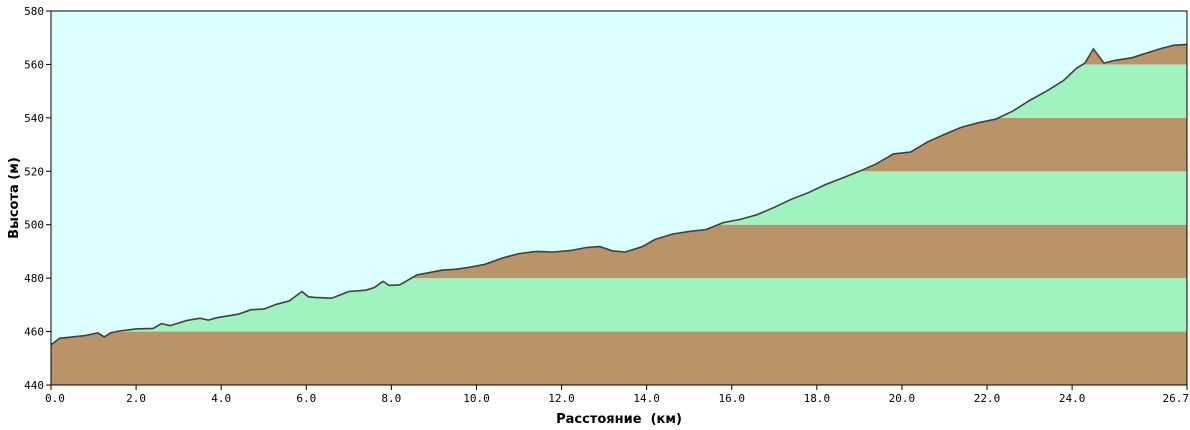 This screenshot has height=430, width=1190. What do you see at coordinates (34, 225) in the screenshot?
I see `y-tick-label: 500` at bounding box center [34, 225].